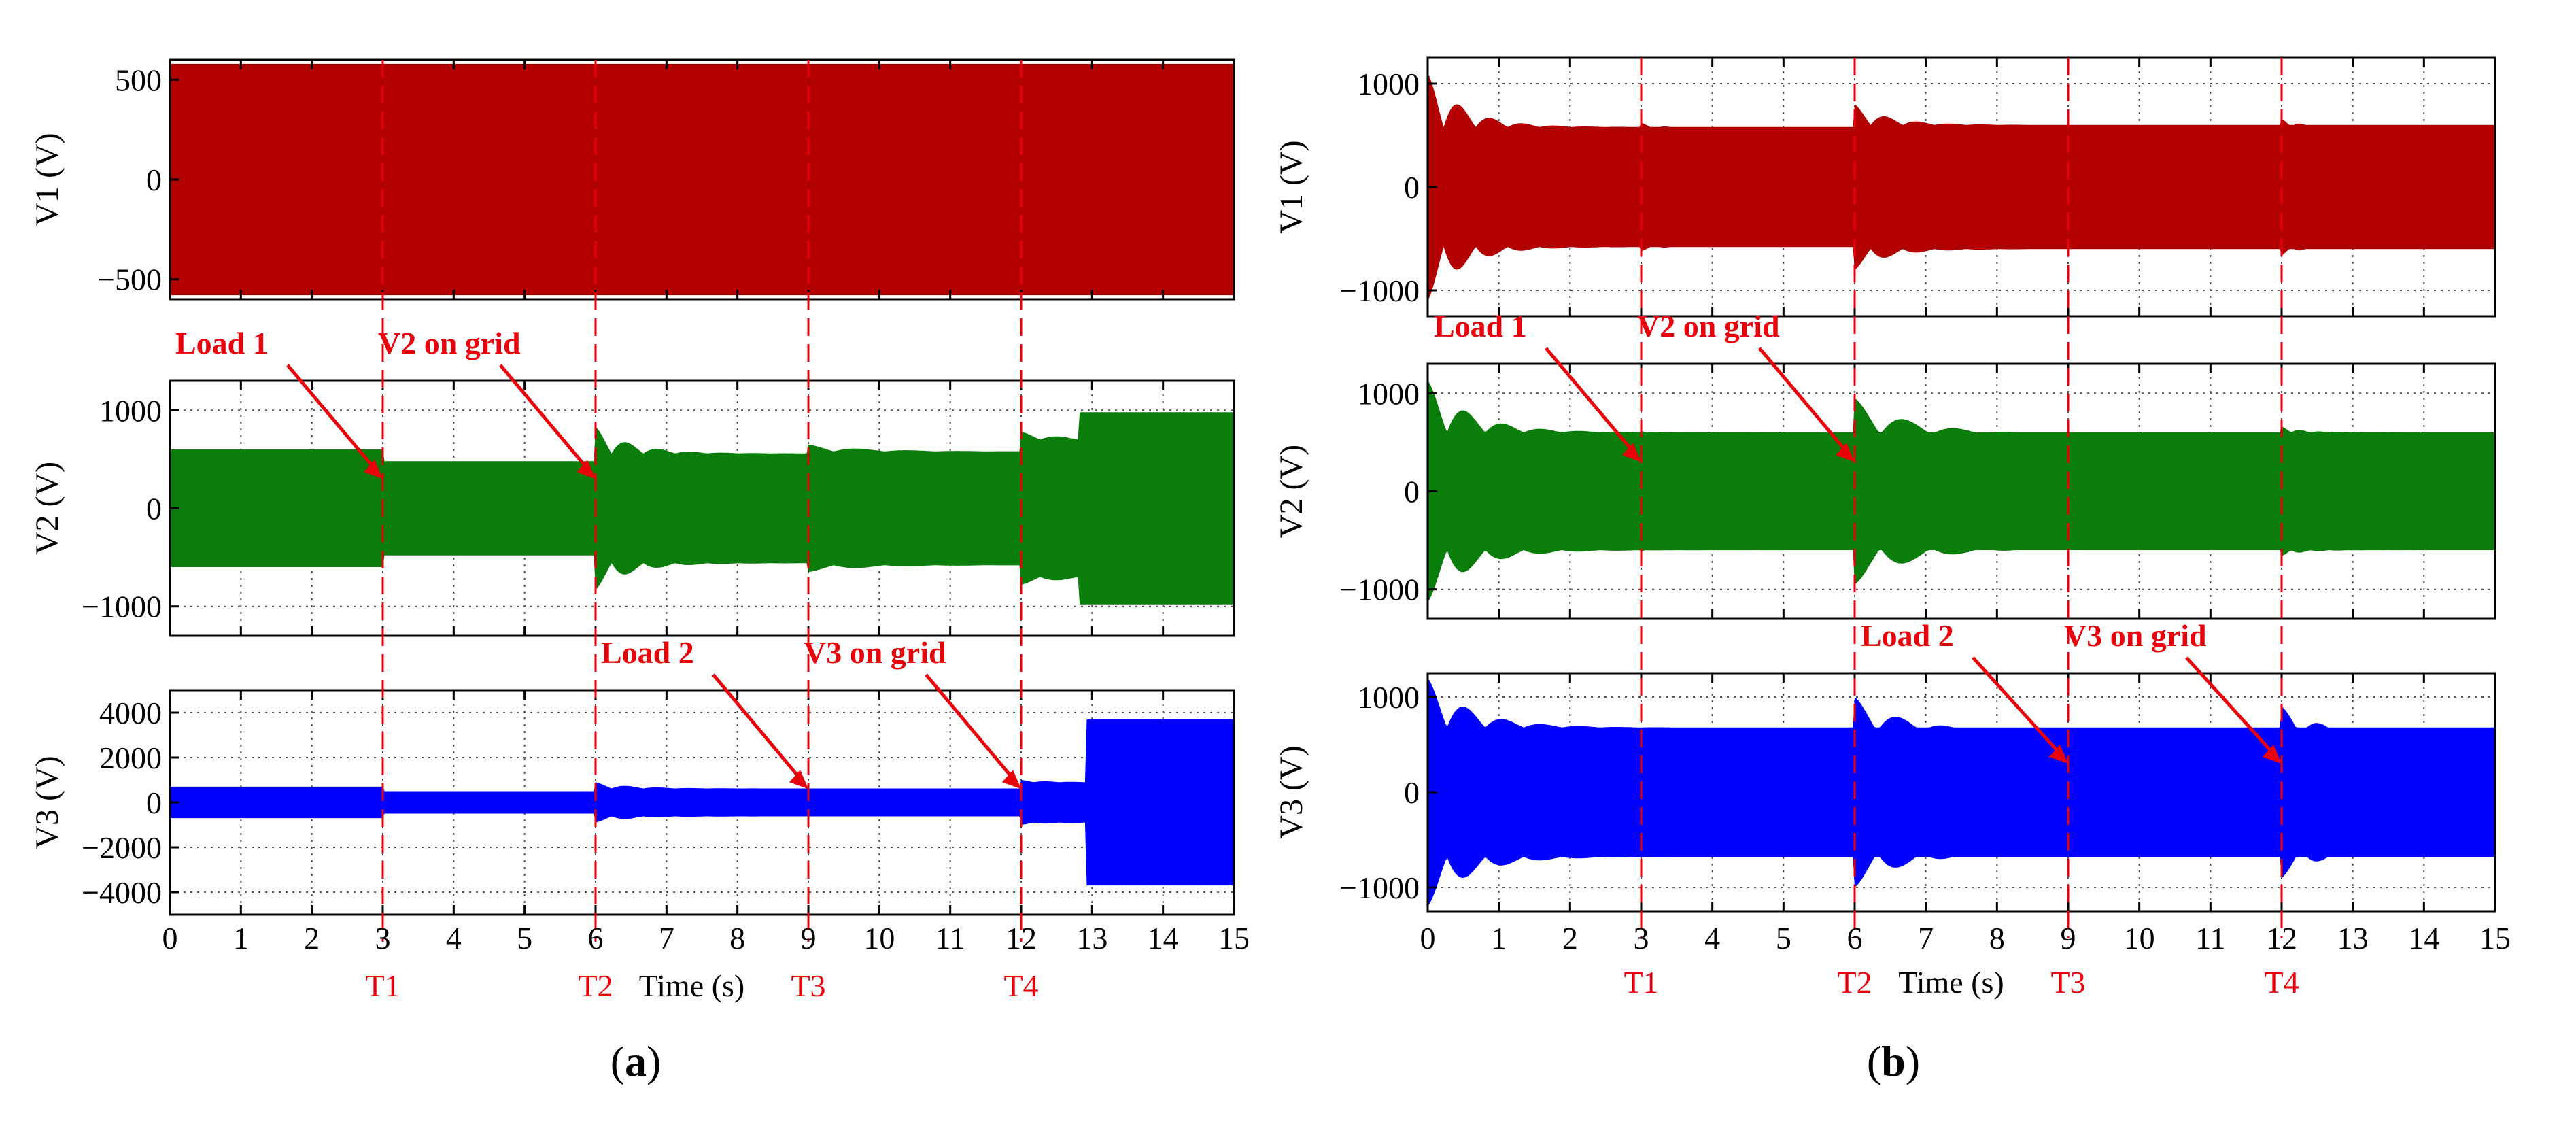  I want to click on y-tick-label: −4000, so click(122, 893).